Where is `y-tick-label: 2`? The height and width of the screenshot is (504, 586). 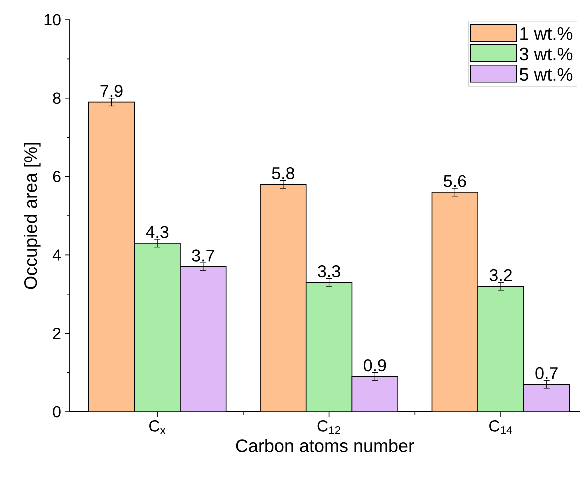
y-tick-label: 2 is located at coordinates (57, 334).